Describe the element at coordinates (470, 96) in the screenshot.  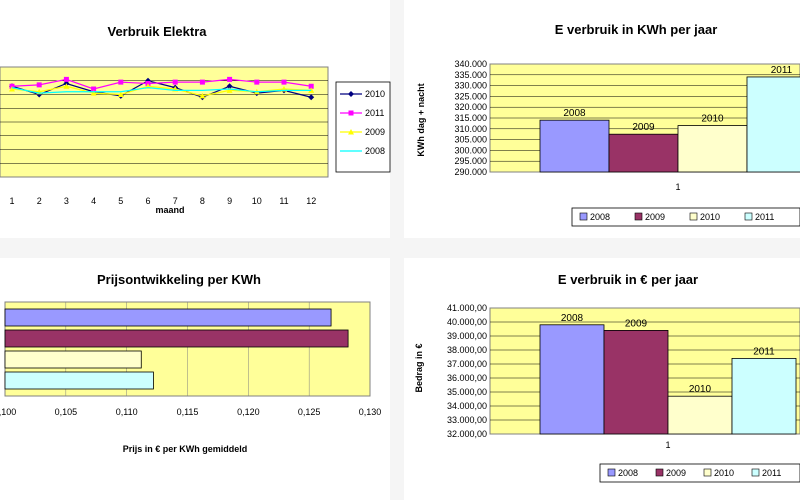
I see `y-tick-label: 325.000` at that location.